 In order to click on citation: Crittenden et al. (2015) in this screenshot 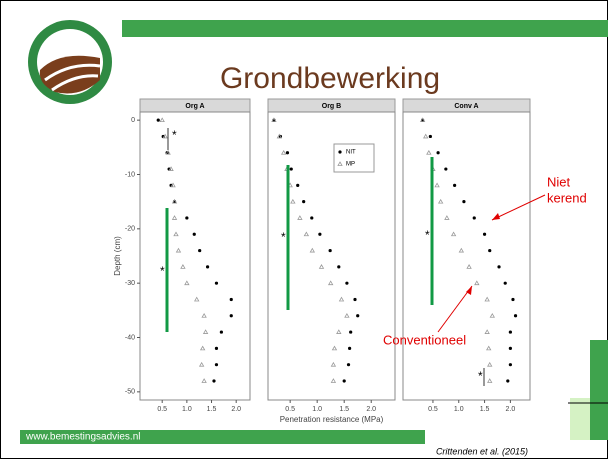, I will do `click(482, 451)`.